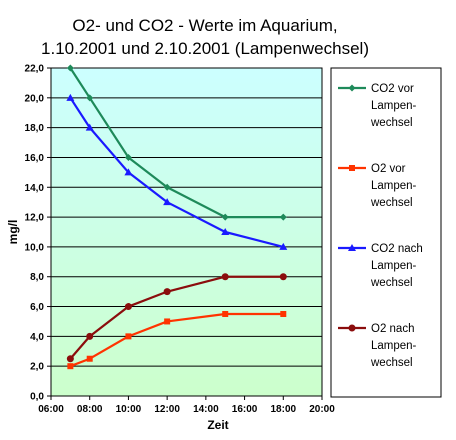 The width and height of the screenshot is (456, 440). Describe the element at coordinates (204, 25) in the screenshot. I see `chart-title-line-1: O2- und CO2 - Werte im Aquarium,` at that location.